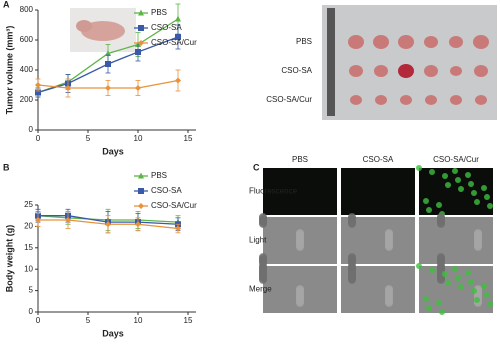 The image size is (500, 347). Describe the element at coordinates (27, 69) in the screenshot. I see `y-tick-label: 400` at that location.